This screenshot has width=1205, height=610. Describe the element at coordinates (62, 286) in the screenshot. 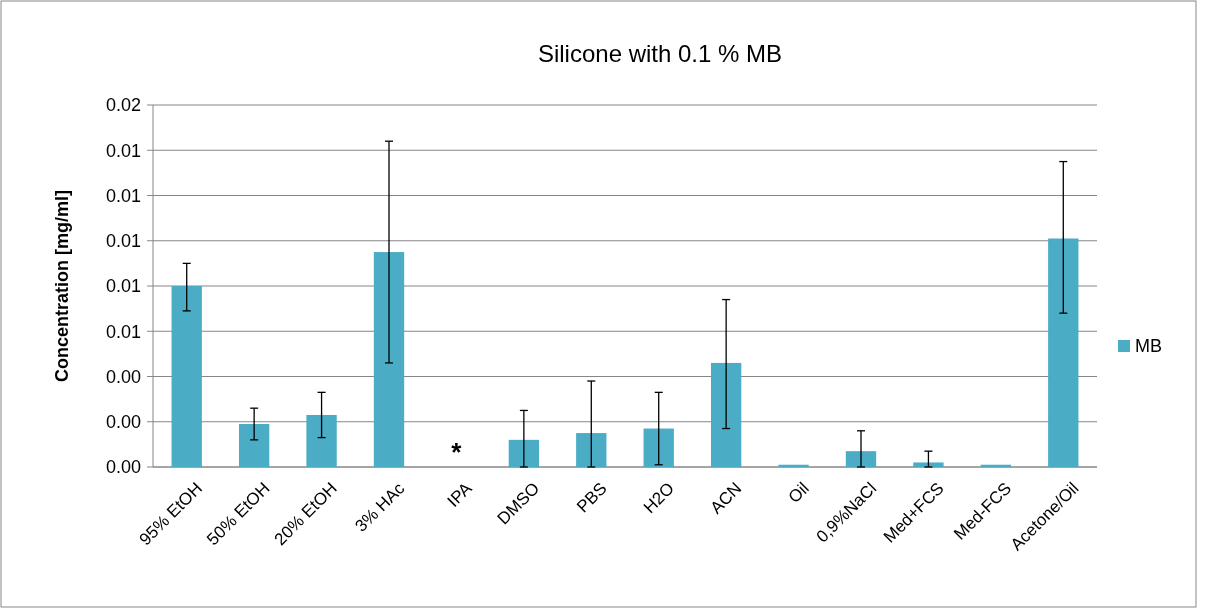

I see `y-axis-title: Concentration [mg/ml]` at that location.